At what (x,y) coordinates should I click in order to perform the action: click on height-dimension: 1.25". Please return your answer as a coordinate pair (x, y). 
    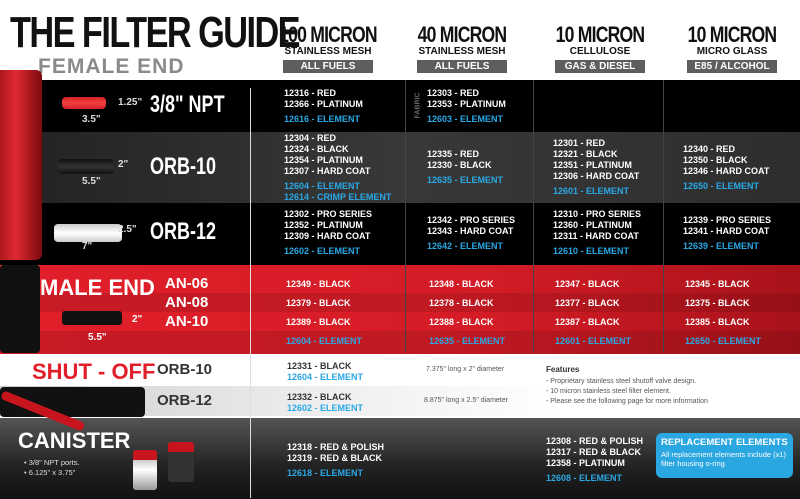
    Looking at the image, I should click on (130, 102).